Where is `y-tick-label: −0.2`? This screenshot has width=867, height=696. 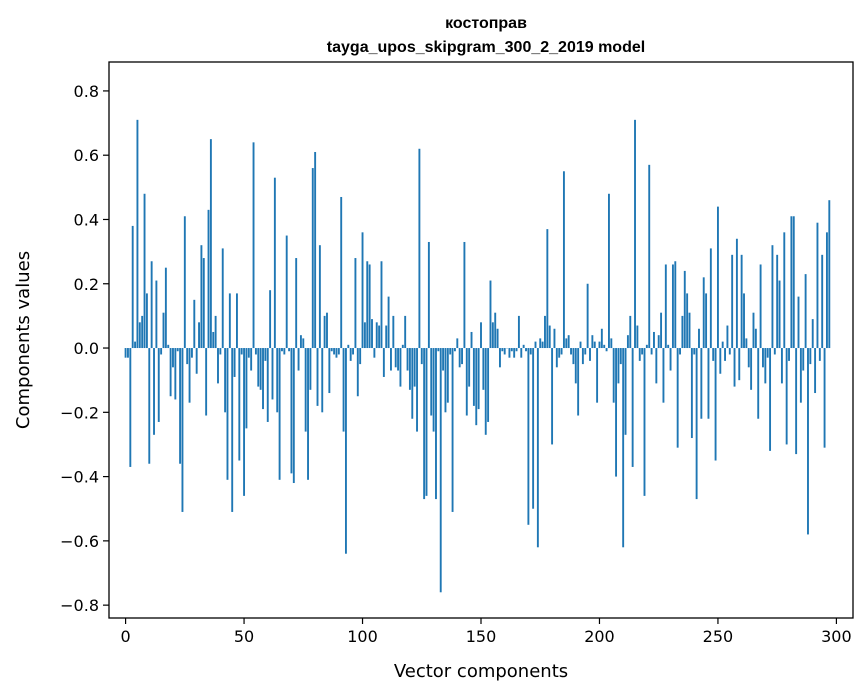 y-tick-label: −0.2 is located at coordinates (79, 412).